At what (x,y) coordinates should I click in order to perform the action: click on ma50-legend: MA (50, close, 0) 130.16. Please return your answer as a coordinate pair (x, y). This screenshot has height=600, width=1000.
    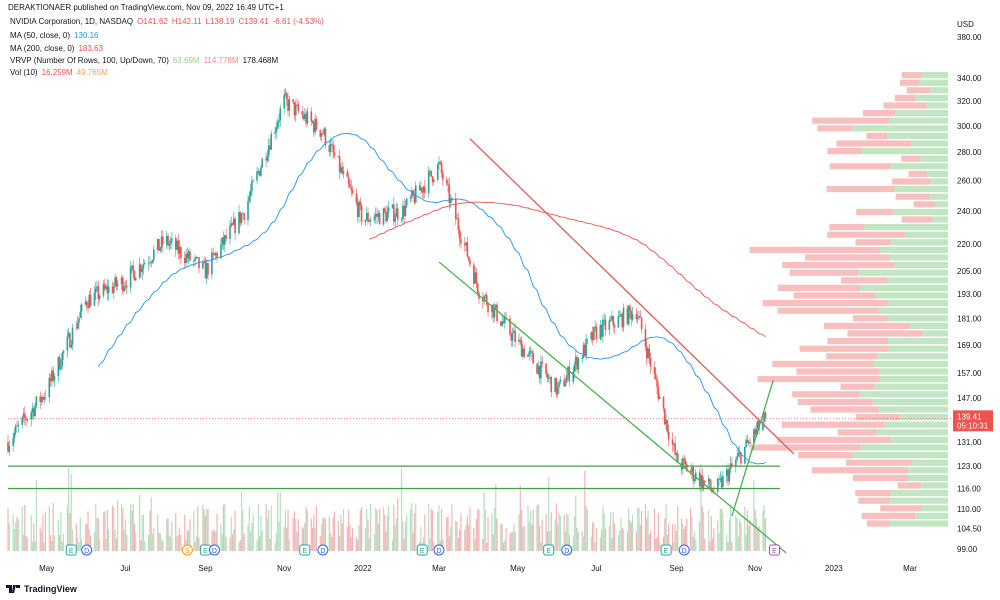
    Looking at the image, I should click on (56, 36).